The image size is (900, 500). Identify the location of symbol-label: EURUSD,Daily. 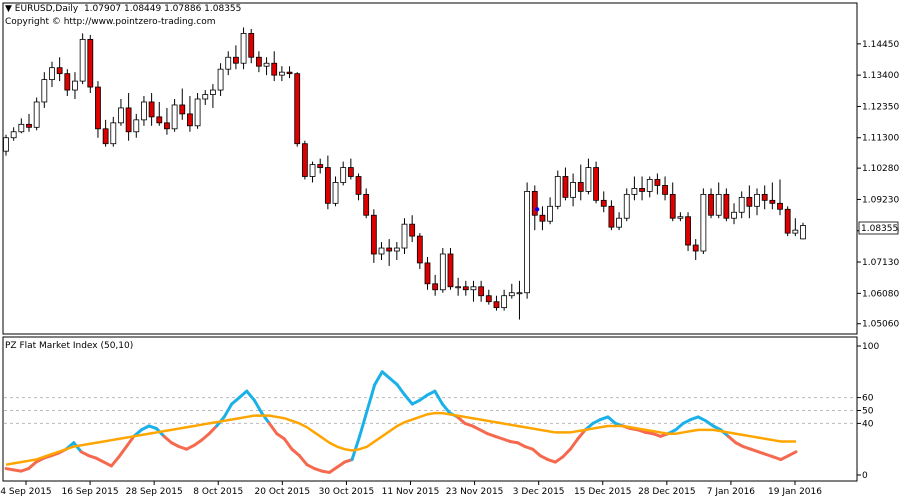
(46, 9).